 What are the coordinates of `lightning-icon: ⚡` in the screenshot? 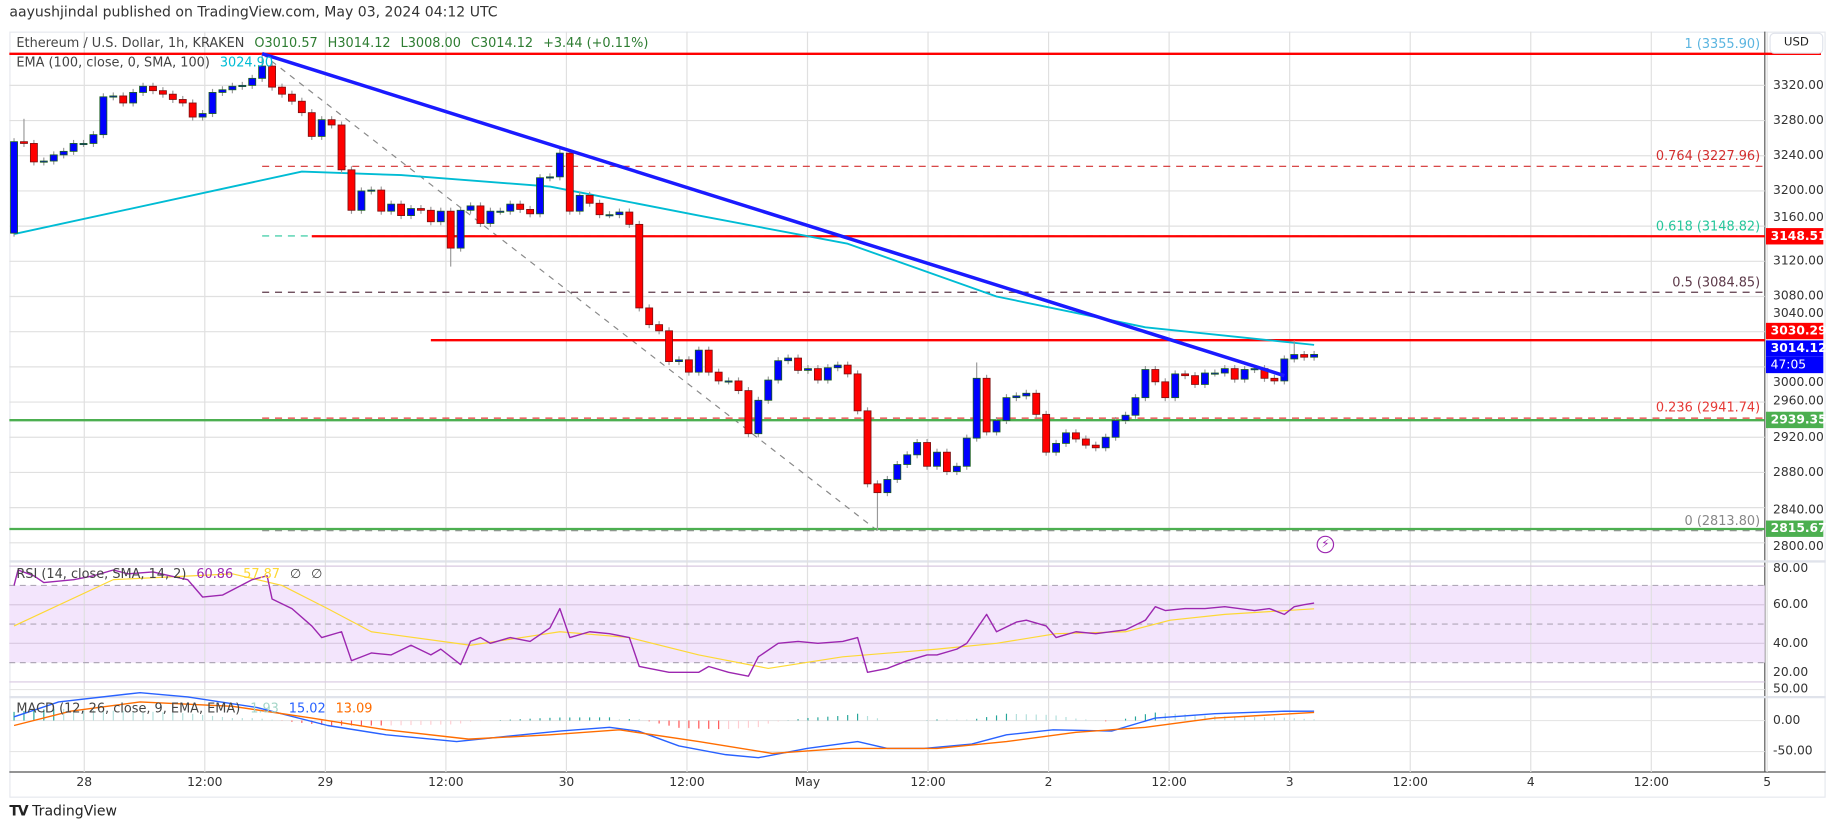 It's located at (1325, 544).